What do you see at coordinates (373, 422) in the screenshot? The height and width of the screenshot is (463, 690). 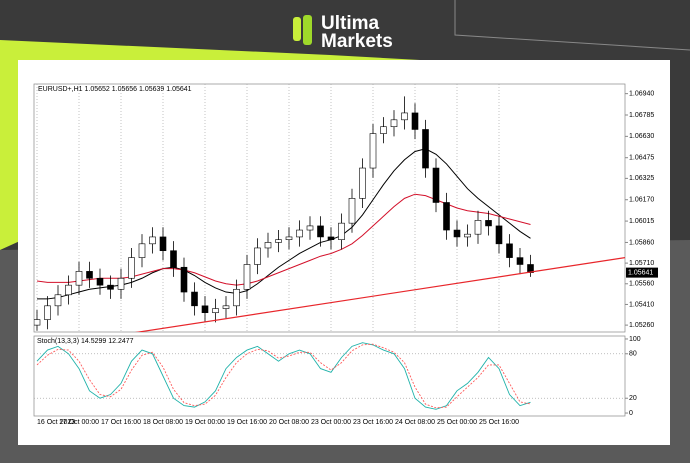 I see `x-tick-label: 23 Oct 16:00` at bounding box center [373, 422].